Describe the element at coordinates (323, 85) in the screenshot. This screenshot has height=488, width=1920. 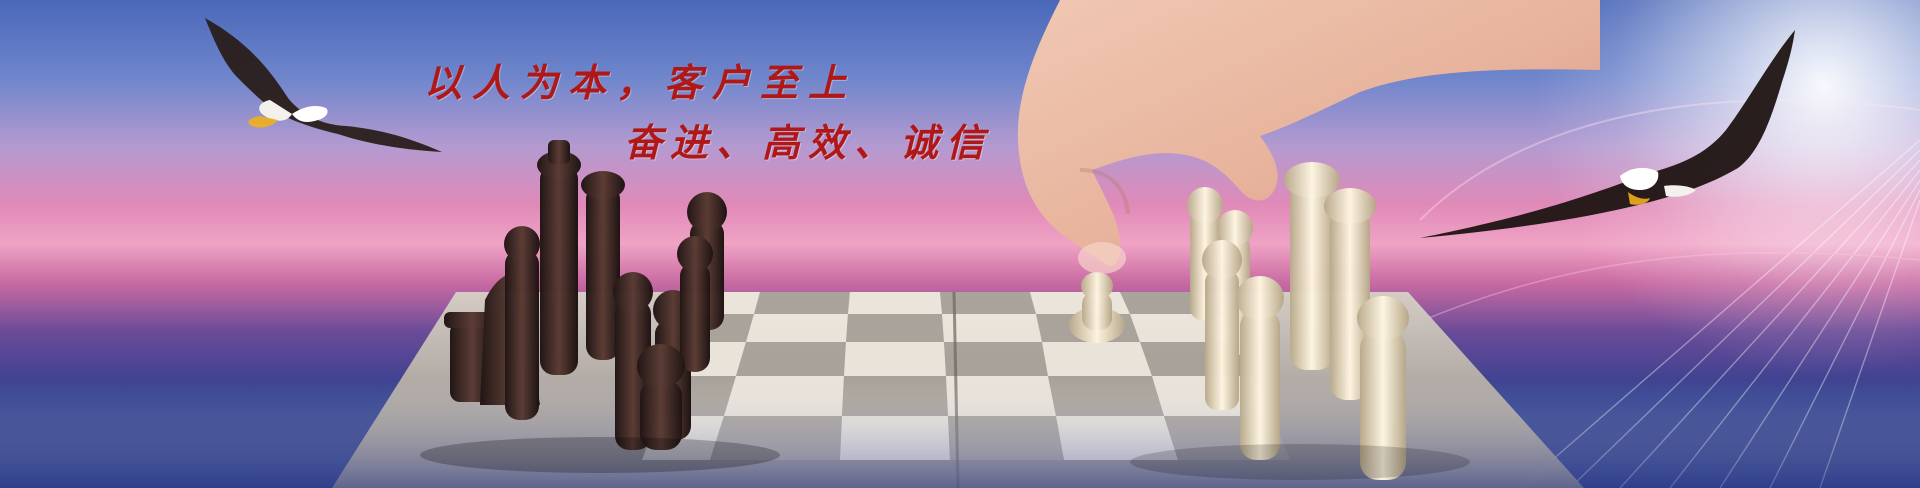
I see `eagle-left-icon` at that location.